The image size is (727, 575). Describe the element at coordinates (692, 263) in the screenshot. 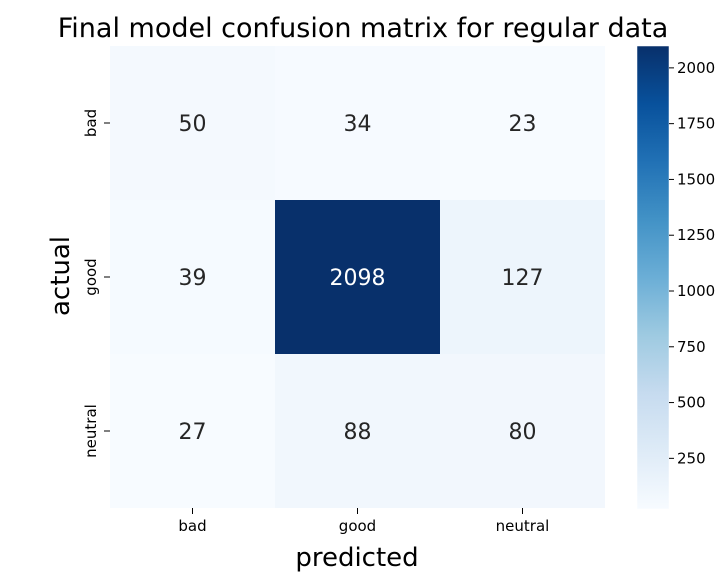

I see `colorbar-ticks: 250 500 750 1000 1250 1500 1750 2000` at that location.